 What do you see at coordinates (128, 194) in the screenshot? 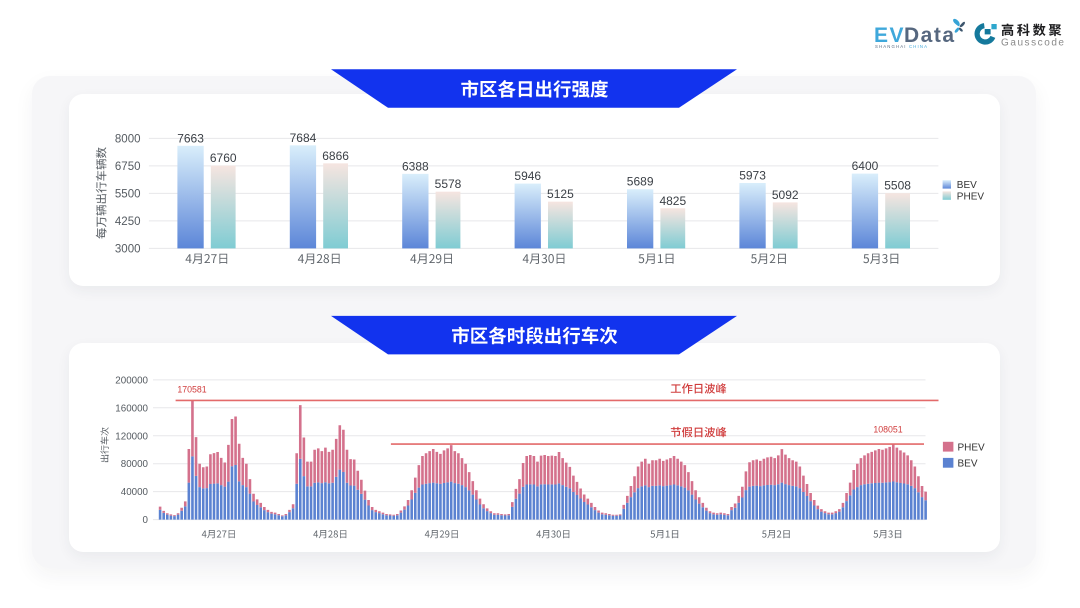
I see `svg-text: 5500` at bounding box center [128, 194].